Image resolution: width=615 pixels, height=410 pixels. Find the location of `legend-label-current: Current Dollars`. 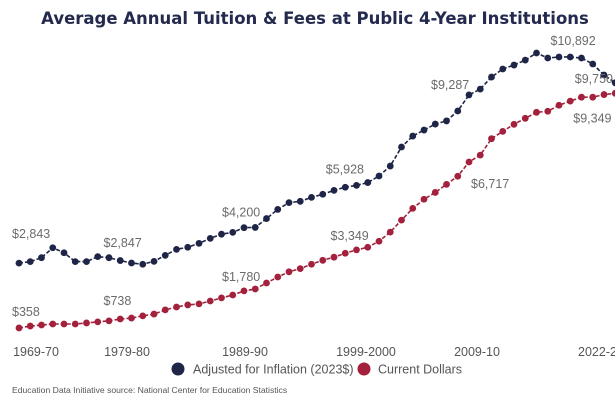

legend-label-current: Current Dollars is located at coordinates (420, 370).